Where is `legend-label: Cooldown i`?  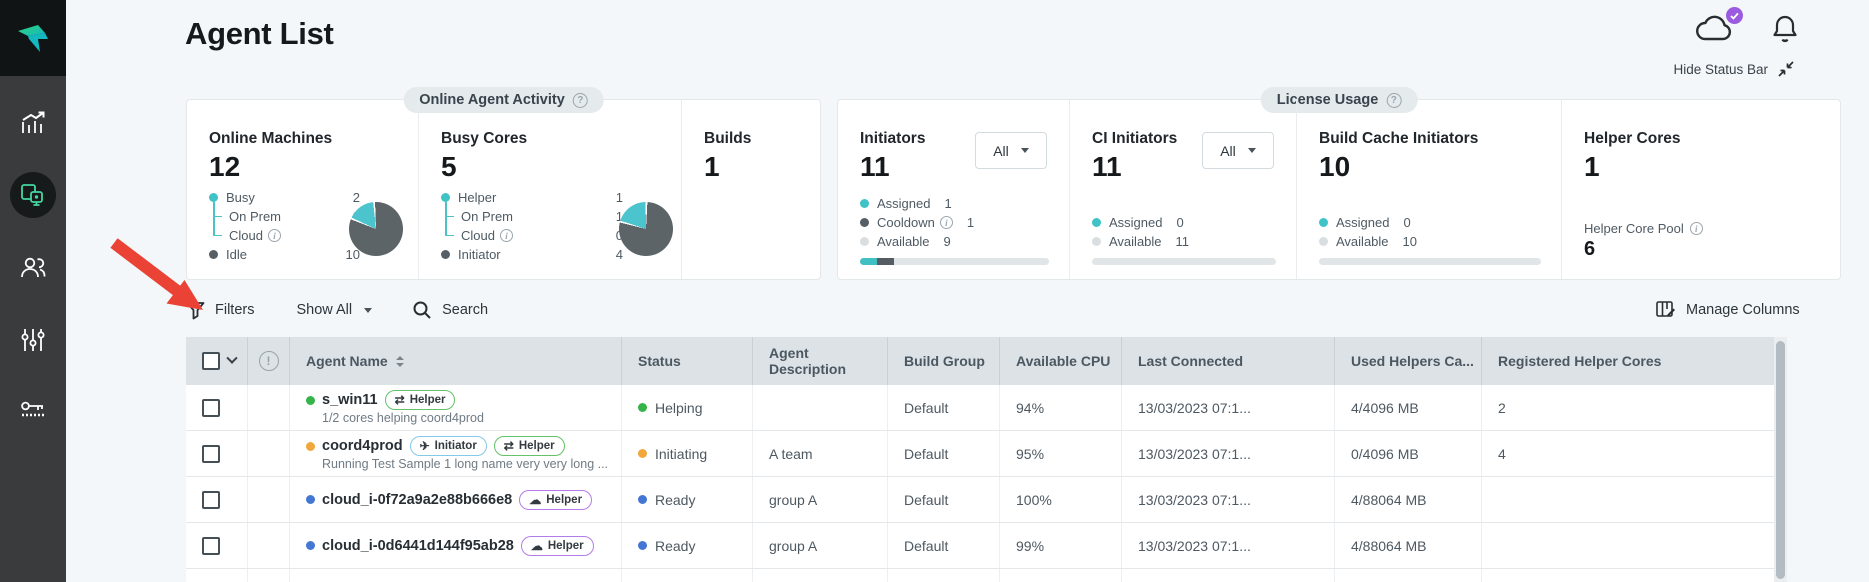
legend-label: Cooldown i is located at coordinates (915, 222).